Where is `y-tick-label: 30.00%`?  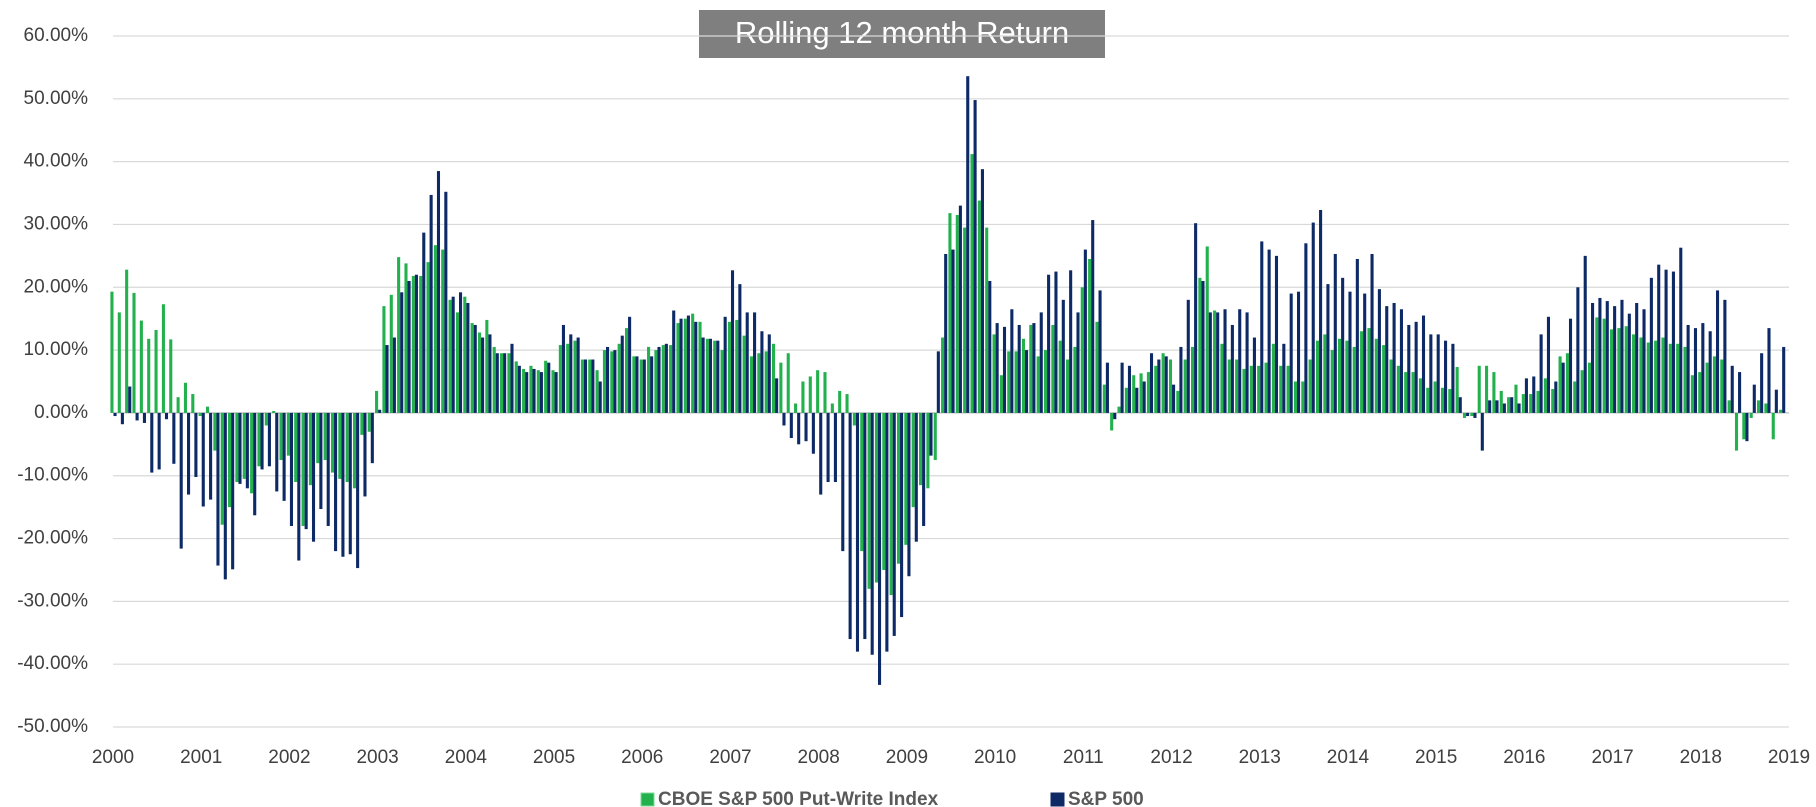 y-tick-label: 30.00% is located at coordinates (56, 223).